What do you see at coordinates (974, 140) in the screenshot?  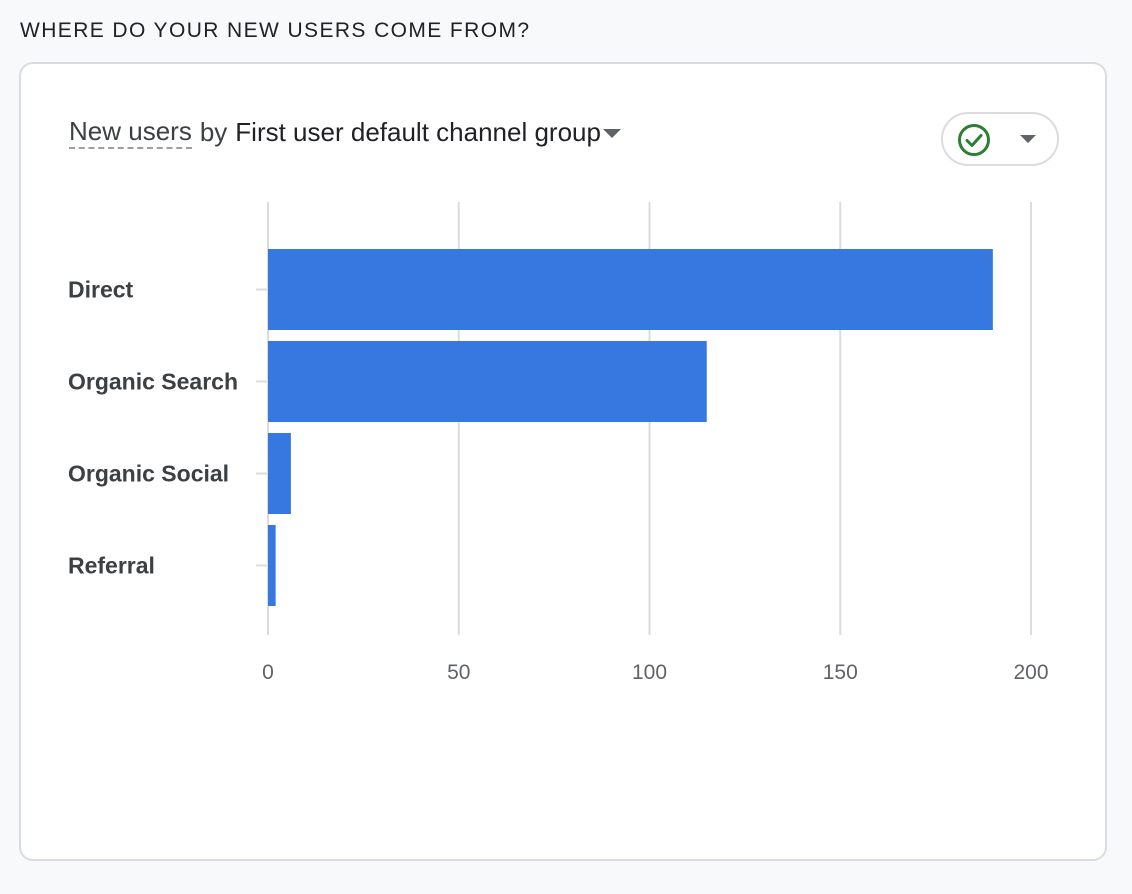 I see `check-circle-icon` at bounding box center [974, 140].